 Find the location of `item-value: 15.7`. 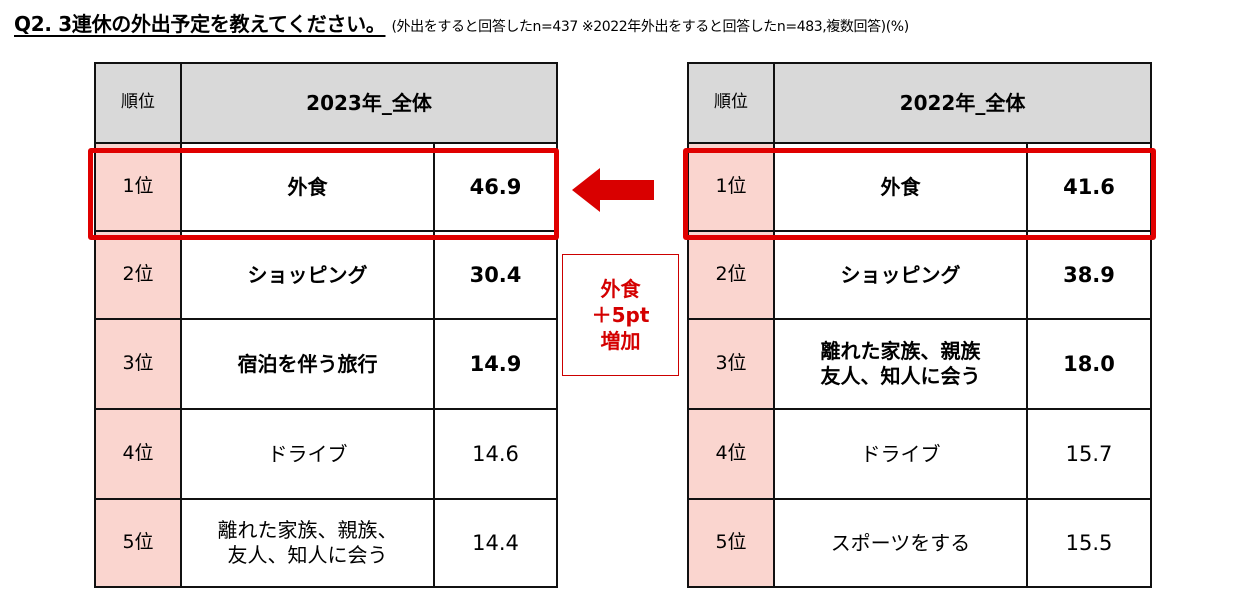

item-value: 15.7 is located at coordinates (1089, 454).